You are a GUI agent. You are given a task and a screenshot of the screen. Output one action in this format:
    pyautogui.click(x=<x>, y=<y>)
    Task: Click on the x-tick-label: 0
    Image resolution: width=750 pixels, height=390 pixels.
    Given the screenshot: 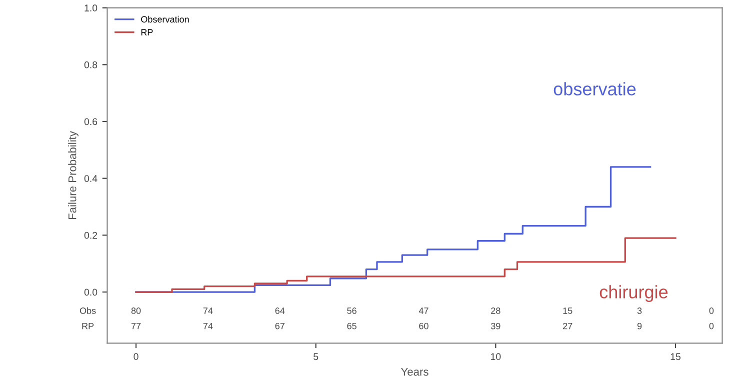 What is the action you would take?
    pyautogui.click(x=136, y=356)
    